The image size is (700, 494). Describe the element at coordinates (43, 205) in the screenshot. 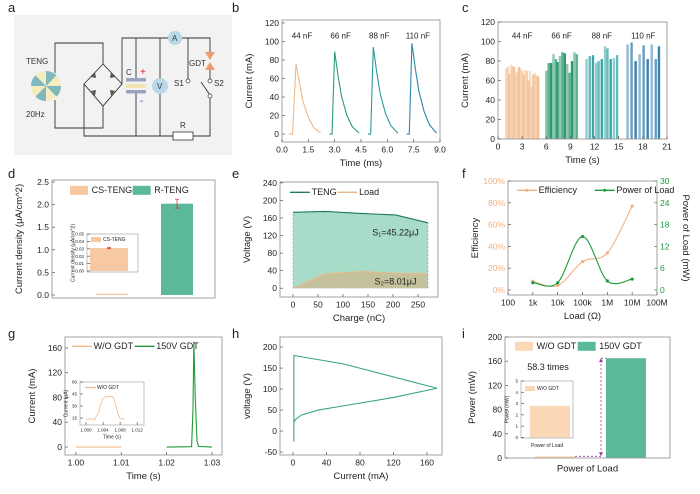

I see `y-tick-label: 2.0` at that location.